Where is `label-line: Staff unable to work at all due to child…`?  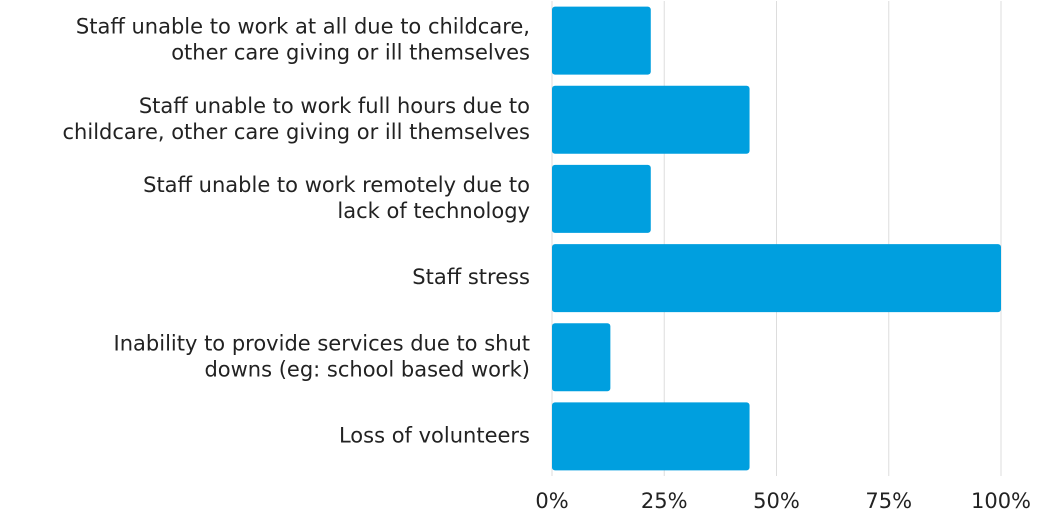 label-line: Staff unable to work at all due to child… is located at coordinates (303, 27).